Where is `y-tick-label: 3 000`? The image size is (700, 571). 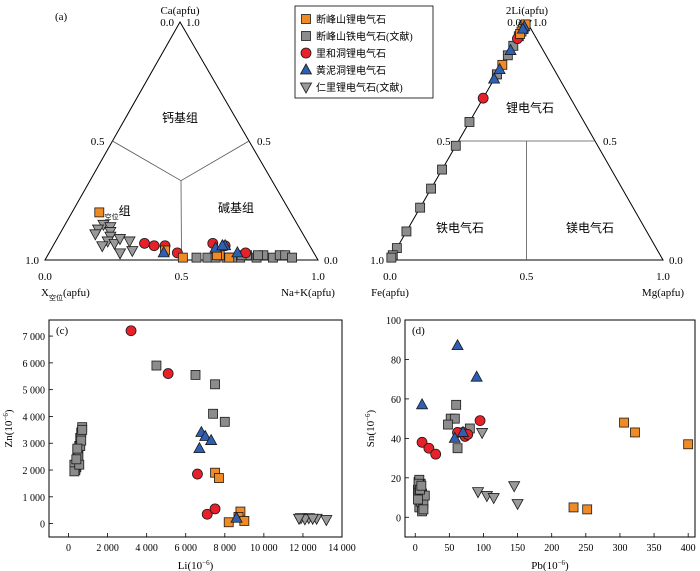 y-tick-label: 3 000 is located at coordinates (34, 444).